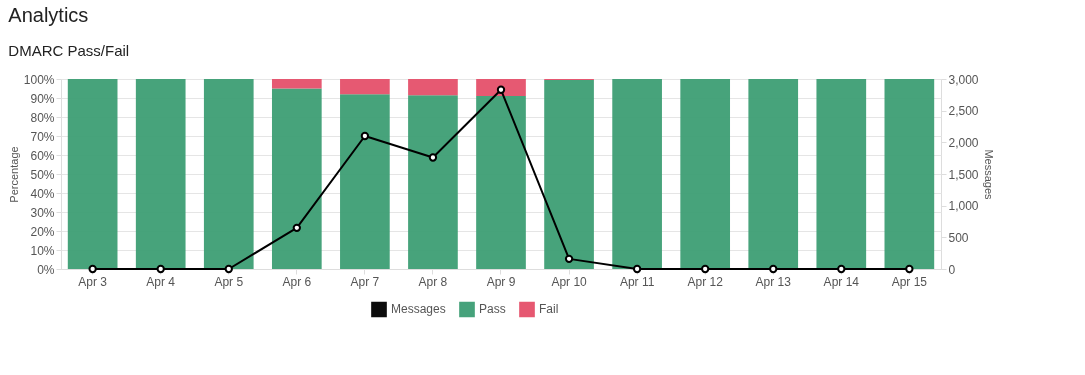 The image size is (1085, 375). Describe the element at coordinates (161, 281) in the screenshot. I see `x-tick-label: Apr 4` at that location.